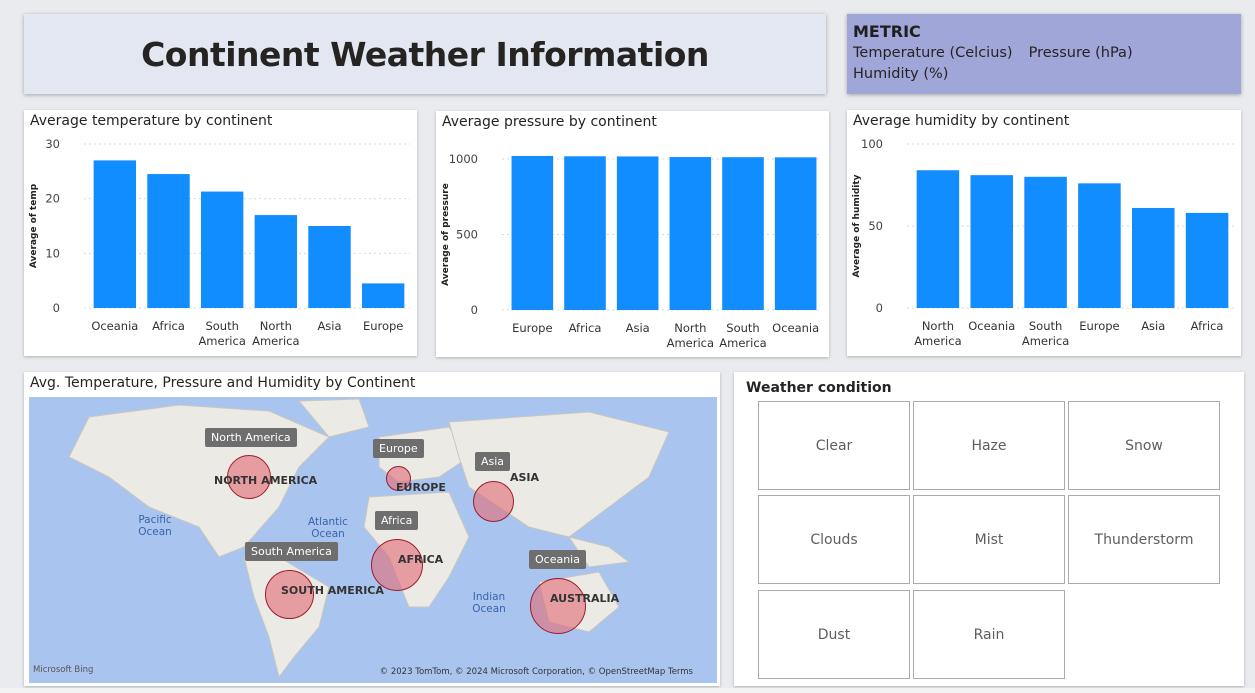 The height and width of the screenshot is (693, 1255). Describe the element at coordinates (989, 445) in the screenshot. I see `weather-option-haze: Haze` at that location.